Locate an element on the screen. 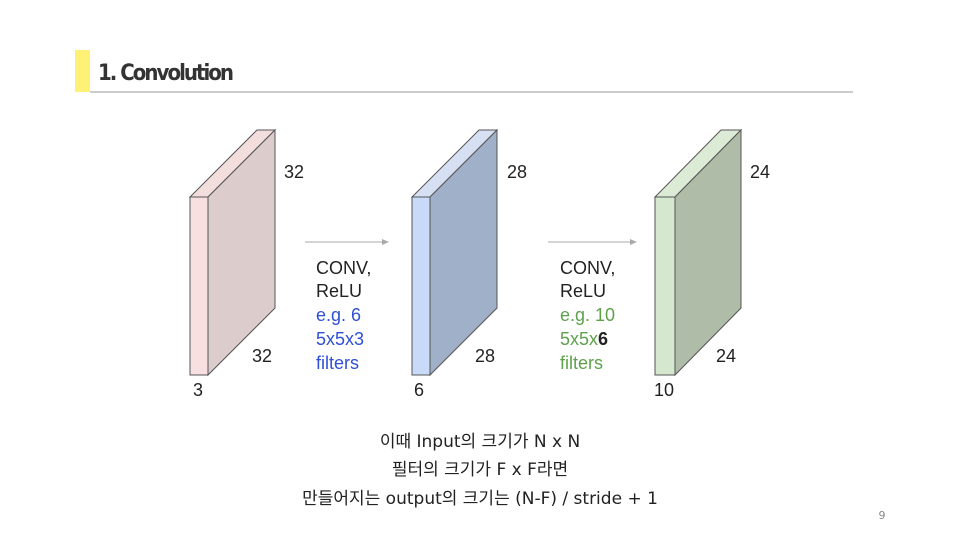 This screenshot has width=960, height=540. volume-width: 32 is located at coordinates (262, 356).